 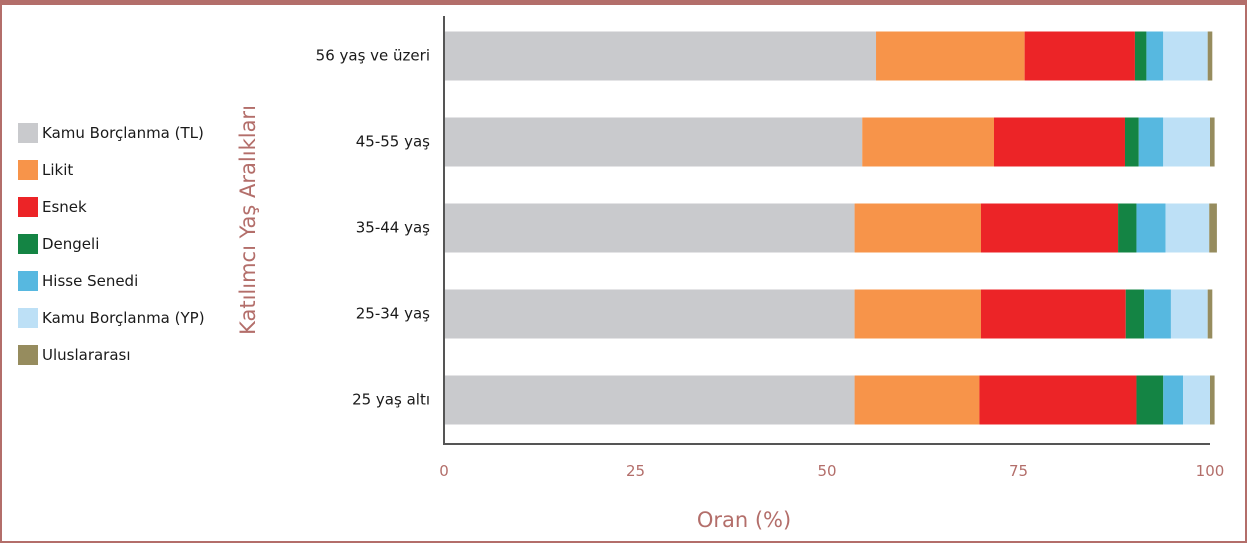 I want to click on x-tick-label: 25, so click(x=635, y=471).